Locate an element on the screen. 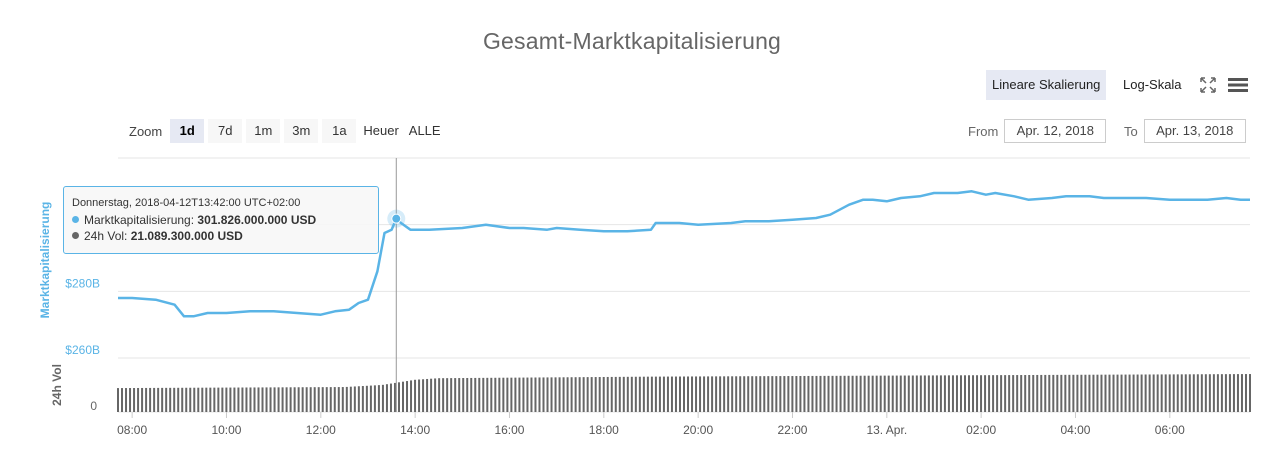  linear-scale-button: Lineare Skalierung is located at coordinates (1046, 85).